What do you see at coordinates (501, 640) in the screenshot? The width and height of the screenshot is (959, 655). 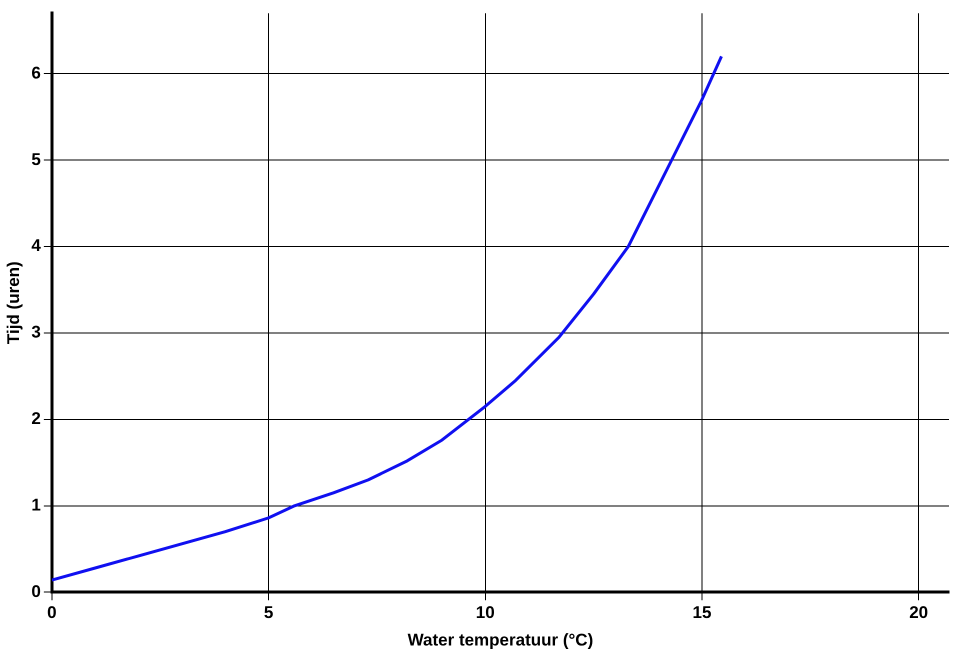 I see `x-axis-title: Water temperatuur (°C)` at bounding box center [501, 640].